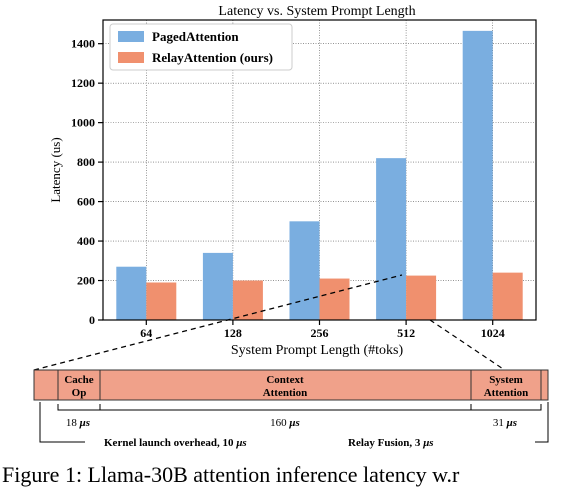  I want to click on bracket-context, so click(285, 407).